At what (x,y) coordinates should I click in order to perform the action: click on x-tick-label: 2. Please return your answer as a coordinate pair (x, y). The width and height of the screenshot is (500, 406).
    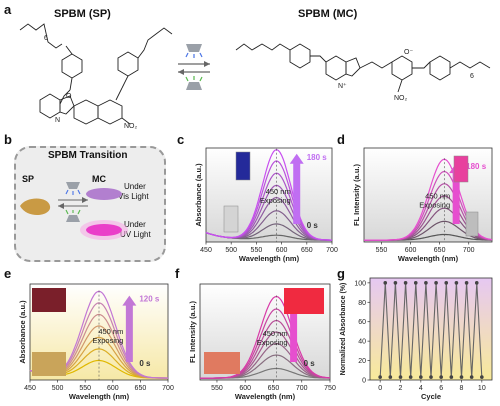
    Looking at the image, I should click on (401, 388).